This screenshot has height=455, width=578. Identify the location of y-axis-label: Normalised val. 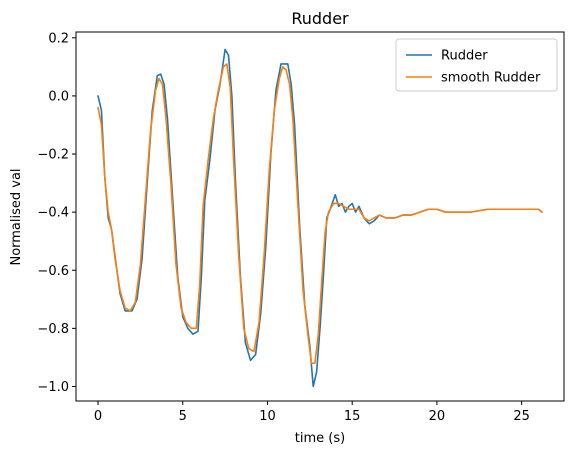
(16, 216).